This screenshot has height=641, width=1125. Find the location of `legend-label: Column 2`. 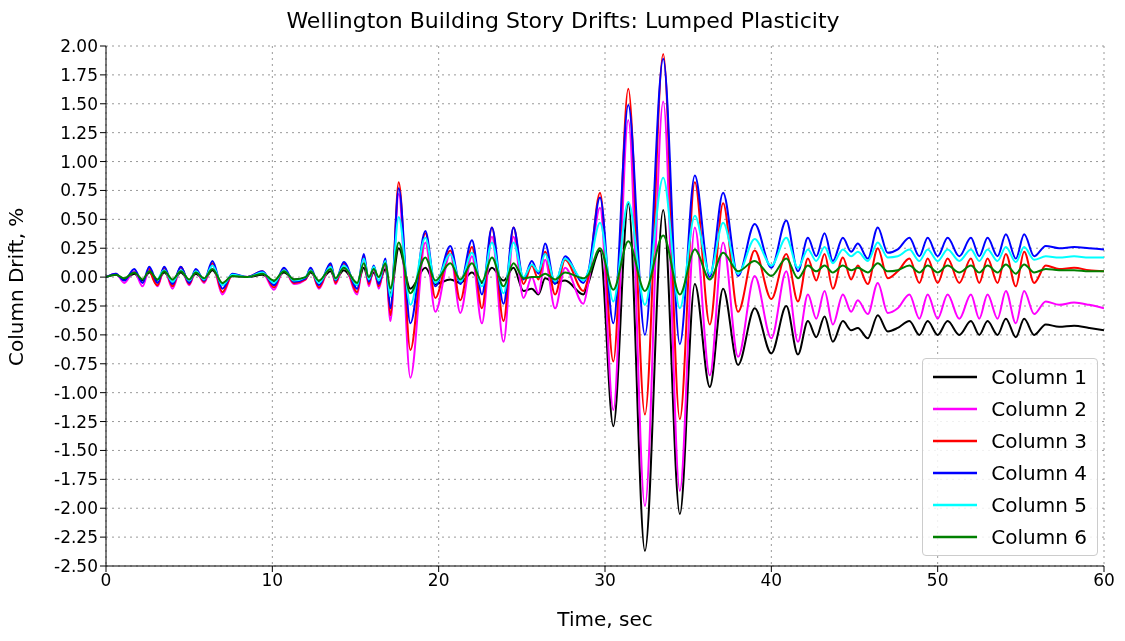

legend-label: Column 2 is located at coordinates (1039, 409).